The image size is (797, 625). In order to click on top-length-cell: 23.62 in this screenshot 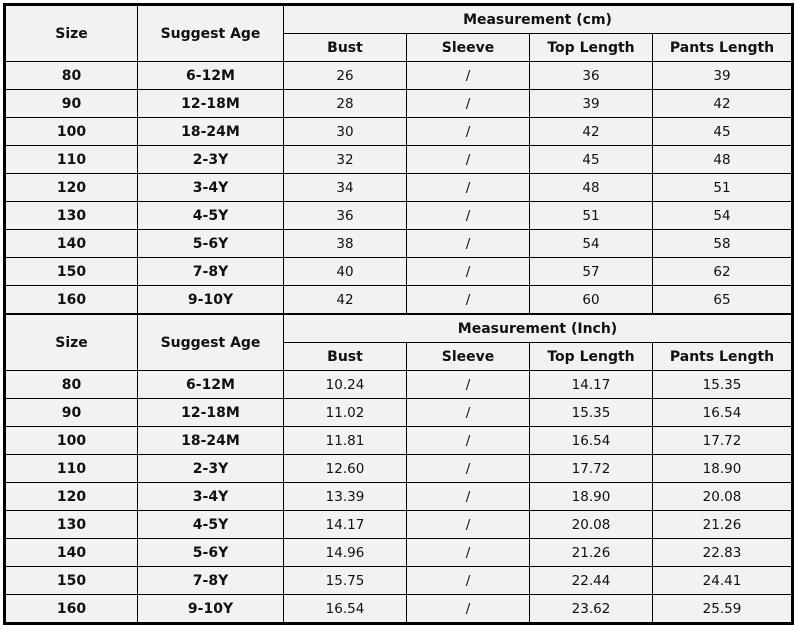, I will do `click(591, 608)`.